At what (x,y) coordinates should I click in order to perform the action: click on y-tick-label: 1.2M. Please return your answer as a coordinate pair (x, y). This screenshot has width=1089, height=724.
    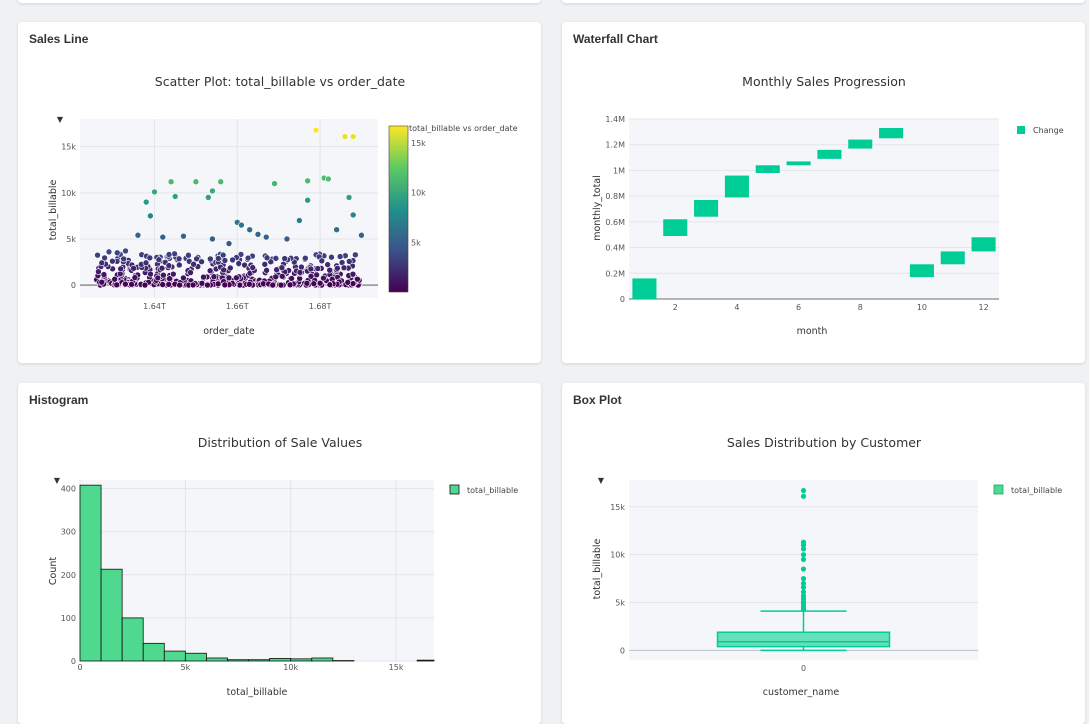
    Looking at the image, I should click on (615, 145).